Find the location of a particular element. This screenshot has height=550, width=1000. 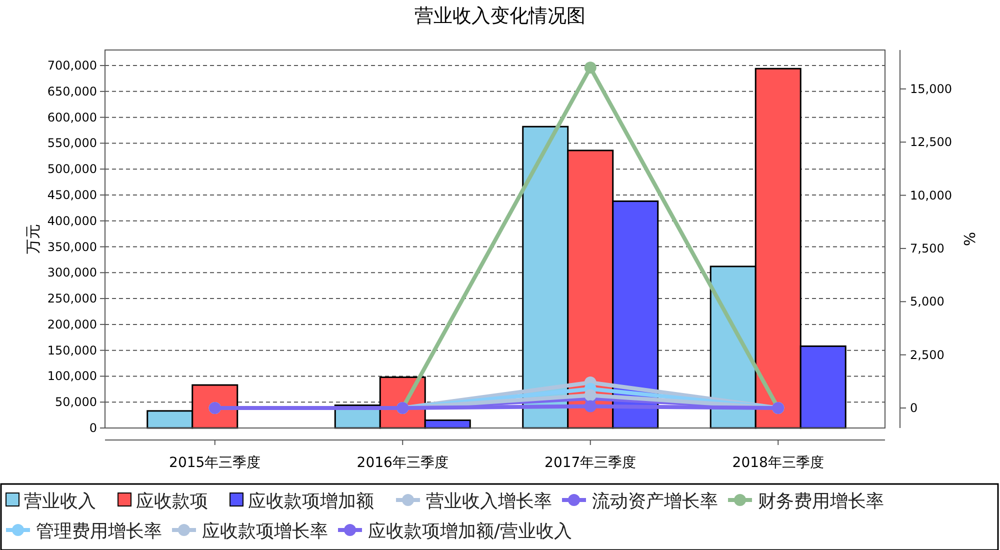

y2-tick-label: 0 is located at coordinates (914, 408).